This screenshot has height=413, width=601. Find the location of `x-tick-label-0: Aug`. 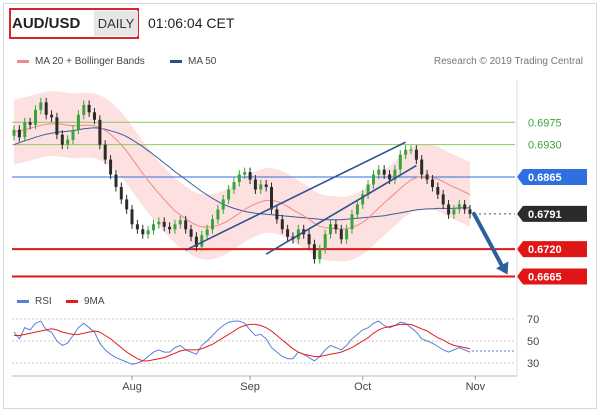

x-tick-label-0: Aug is located at coordinates (132, 387).